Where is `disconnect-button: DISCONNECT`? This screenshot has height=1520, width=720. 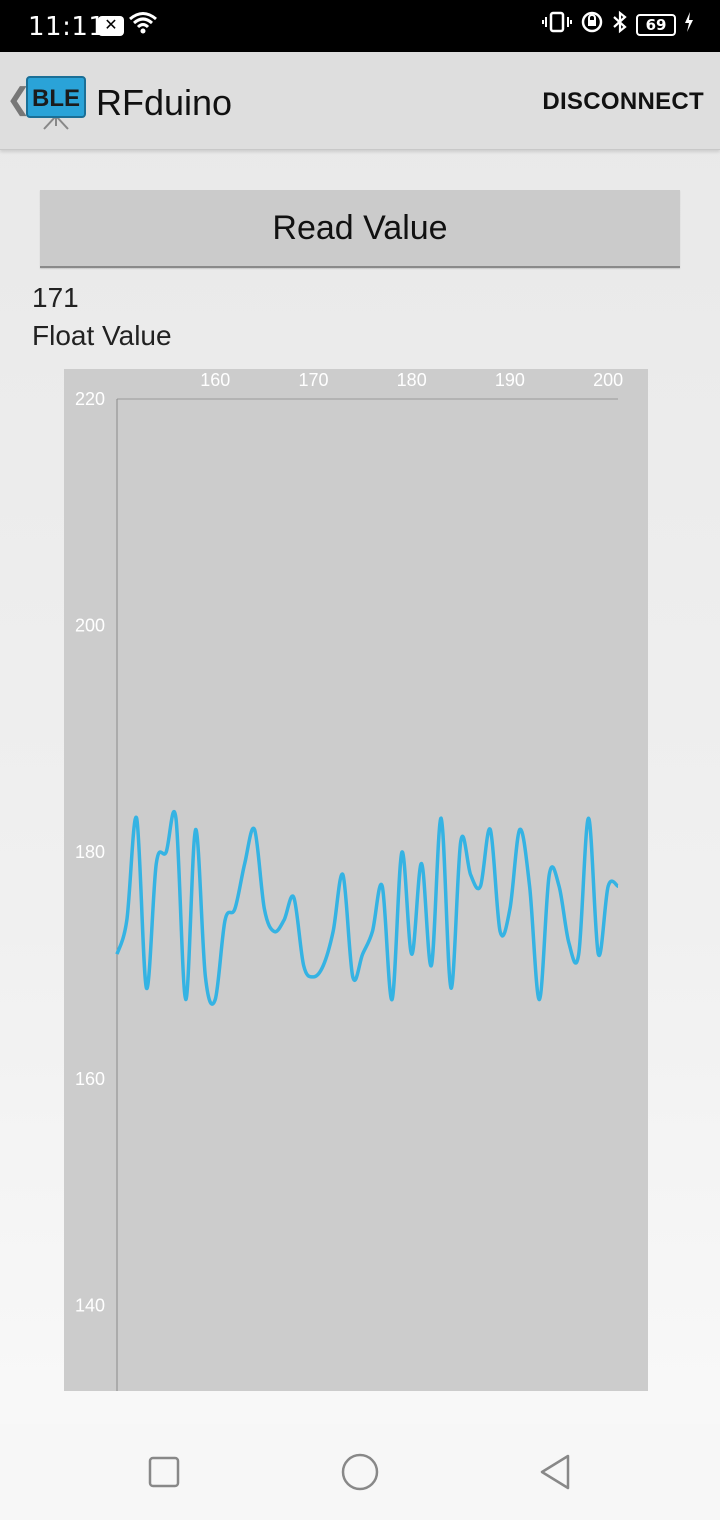
disconnect-button: DISCONNECT is located at coordinates (623, 101).